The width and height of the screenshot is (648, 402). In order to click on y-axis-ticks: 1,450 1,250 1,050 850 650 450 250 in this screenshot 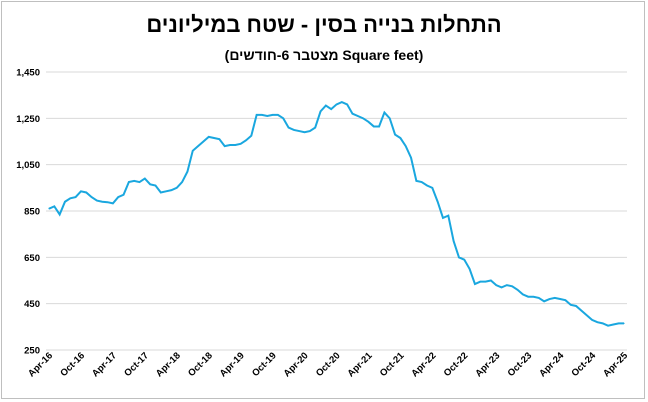, I will do `click(28, 212)`.